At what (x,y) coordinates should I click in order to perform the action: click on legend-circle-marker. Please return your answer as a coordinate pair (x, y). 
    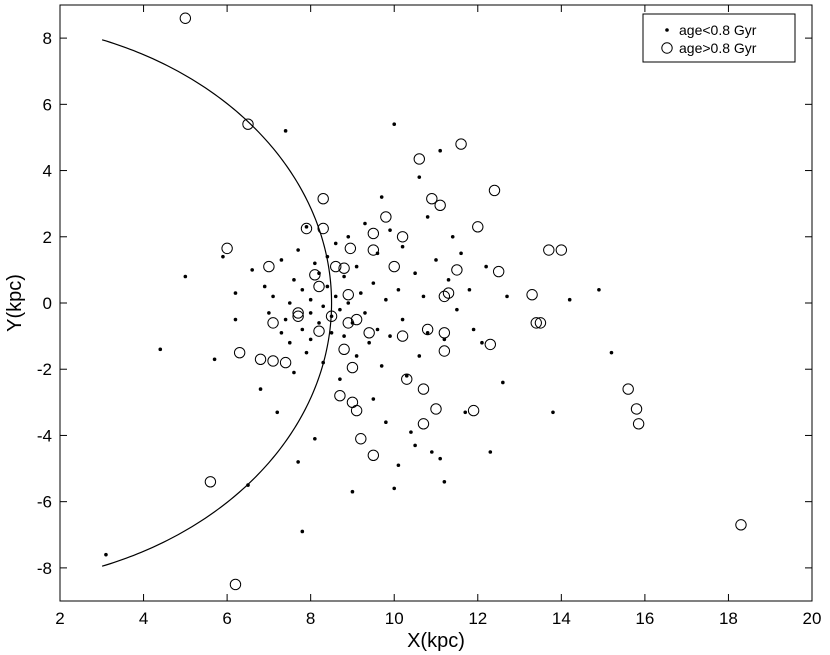
    Looking at the image, I should click on (667, 48).